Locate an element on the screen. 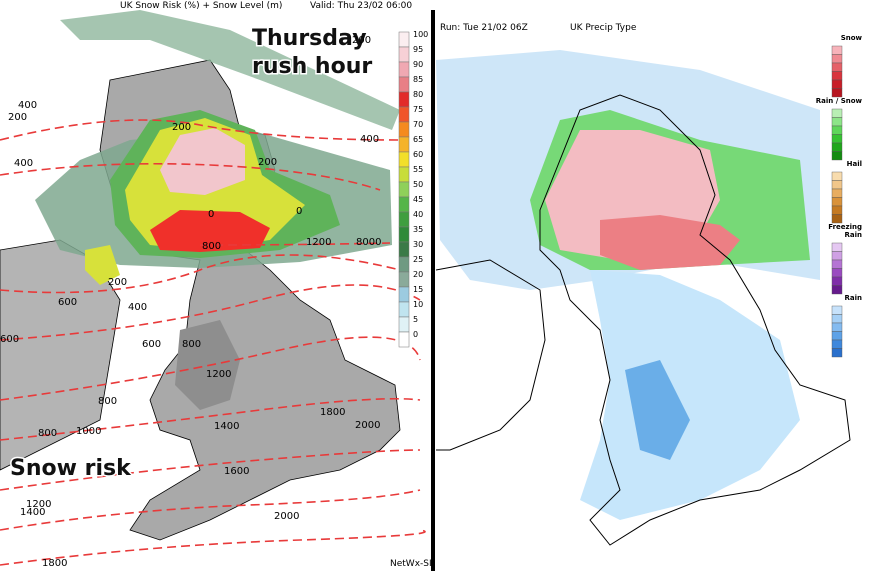 The image size is (870, 571). contour-label: 1000 is located at coordinates (88, 431).